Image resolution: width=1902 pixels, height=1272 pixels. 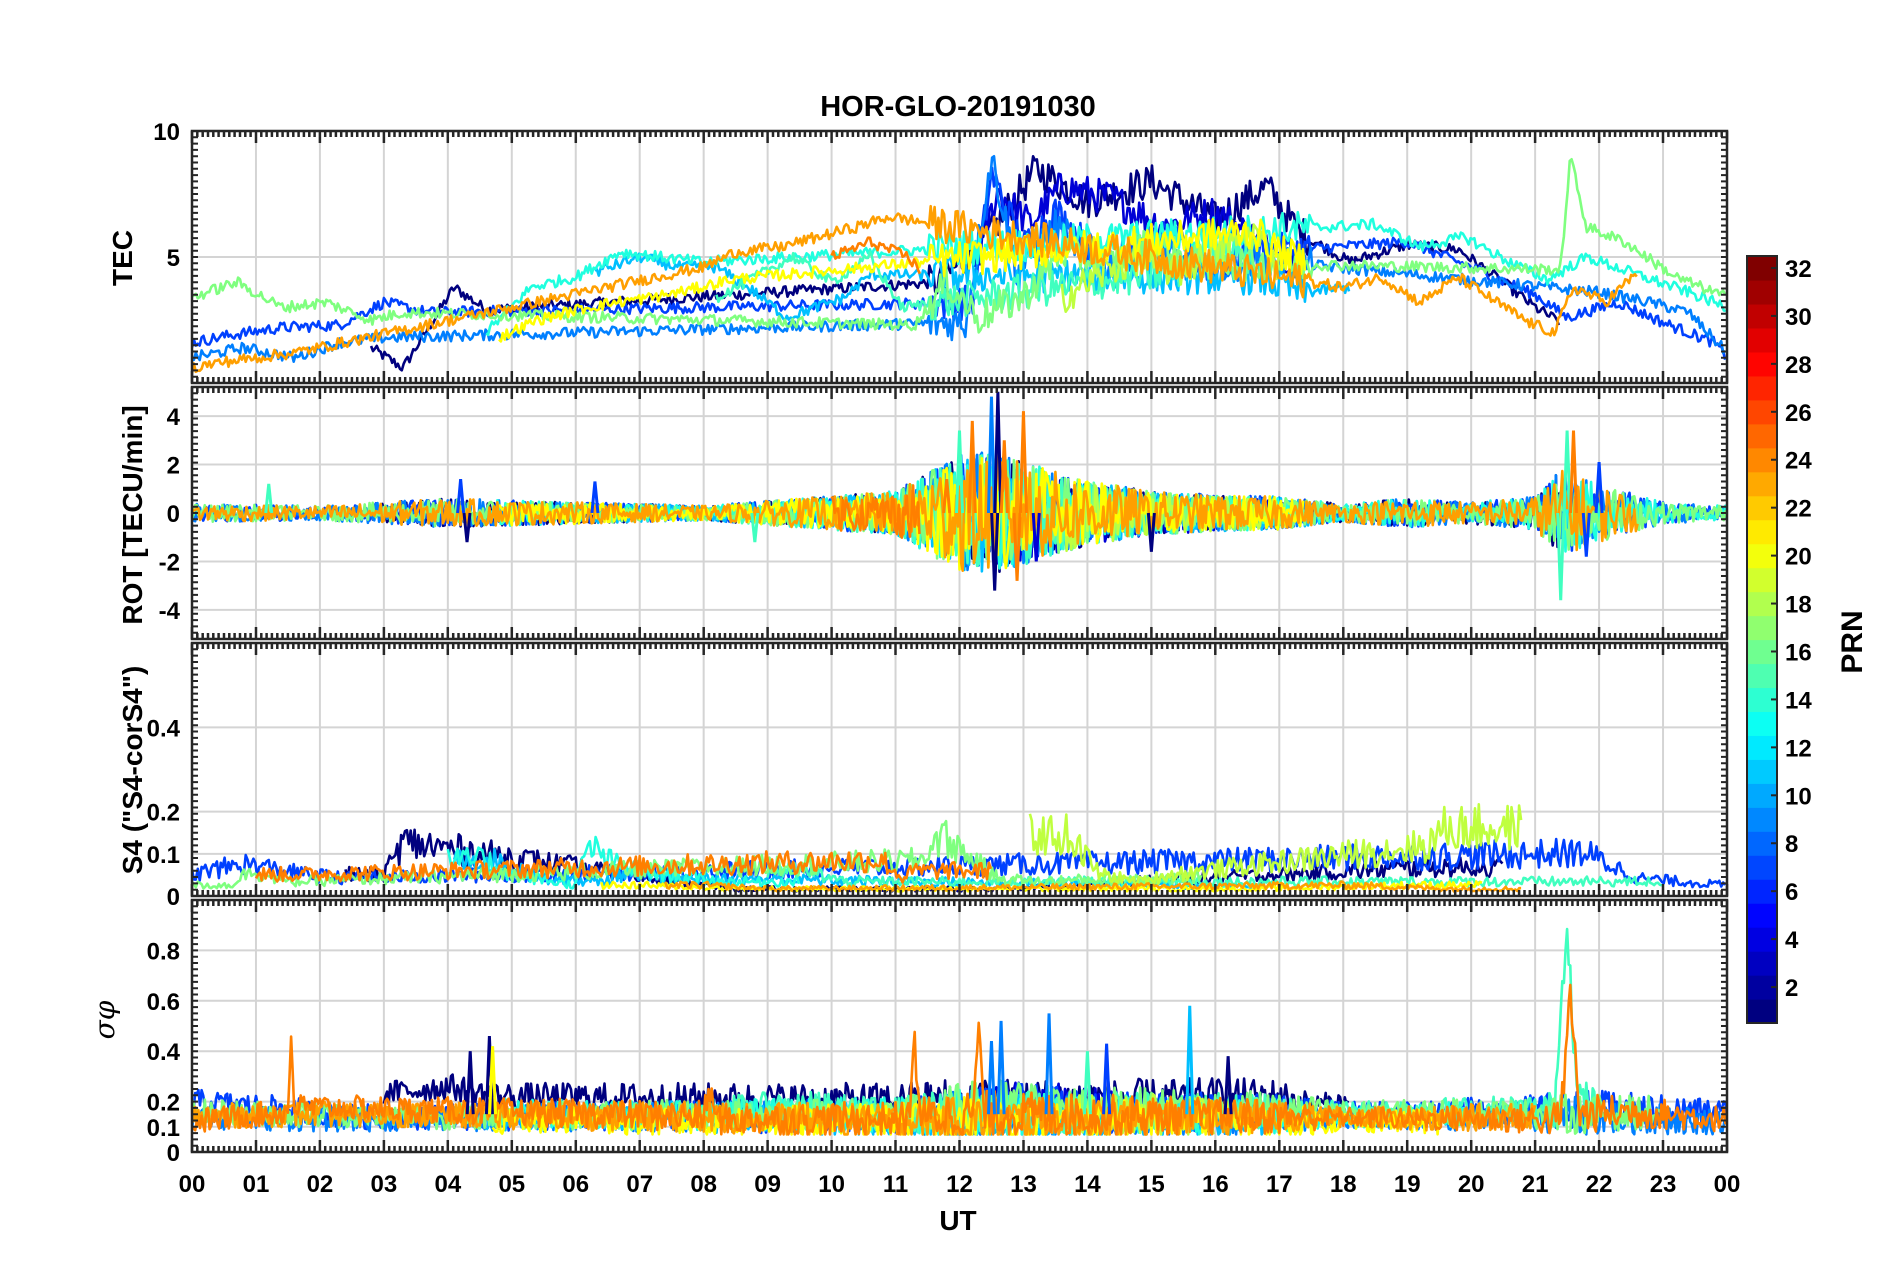 What do you see at coordinates (1343, 1184) in the screenshot?
I see `x-tick-label: 18` at bounding box center [1343, 1184].